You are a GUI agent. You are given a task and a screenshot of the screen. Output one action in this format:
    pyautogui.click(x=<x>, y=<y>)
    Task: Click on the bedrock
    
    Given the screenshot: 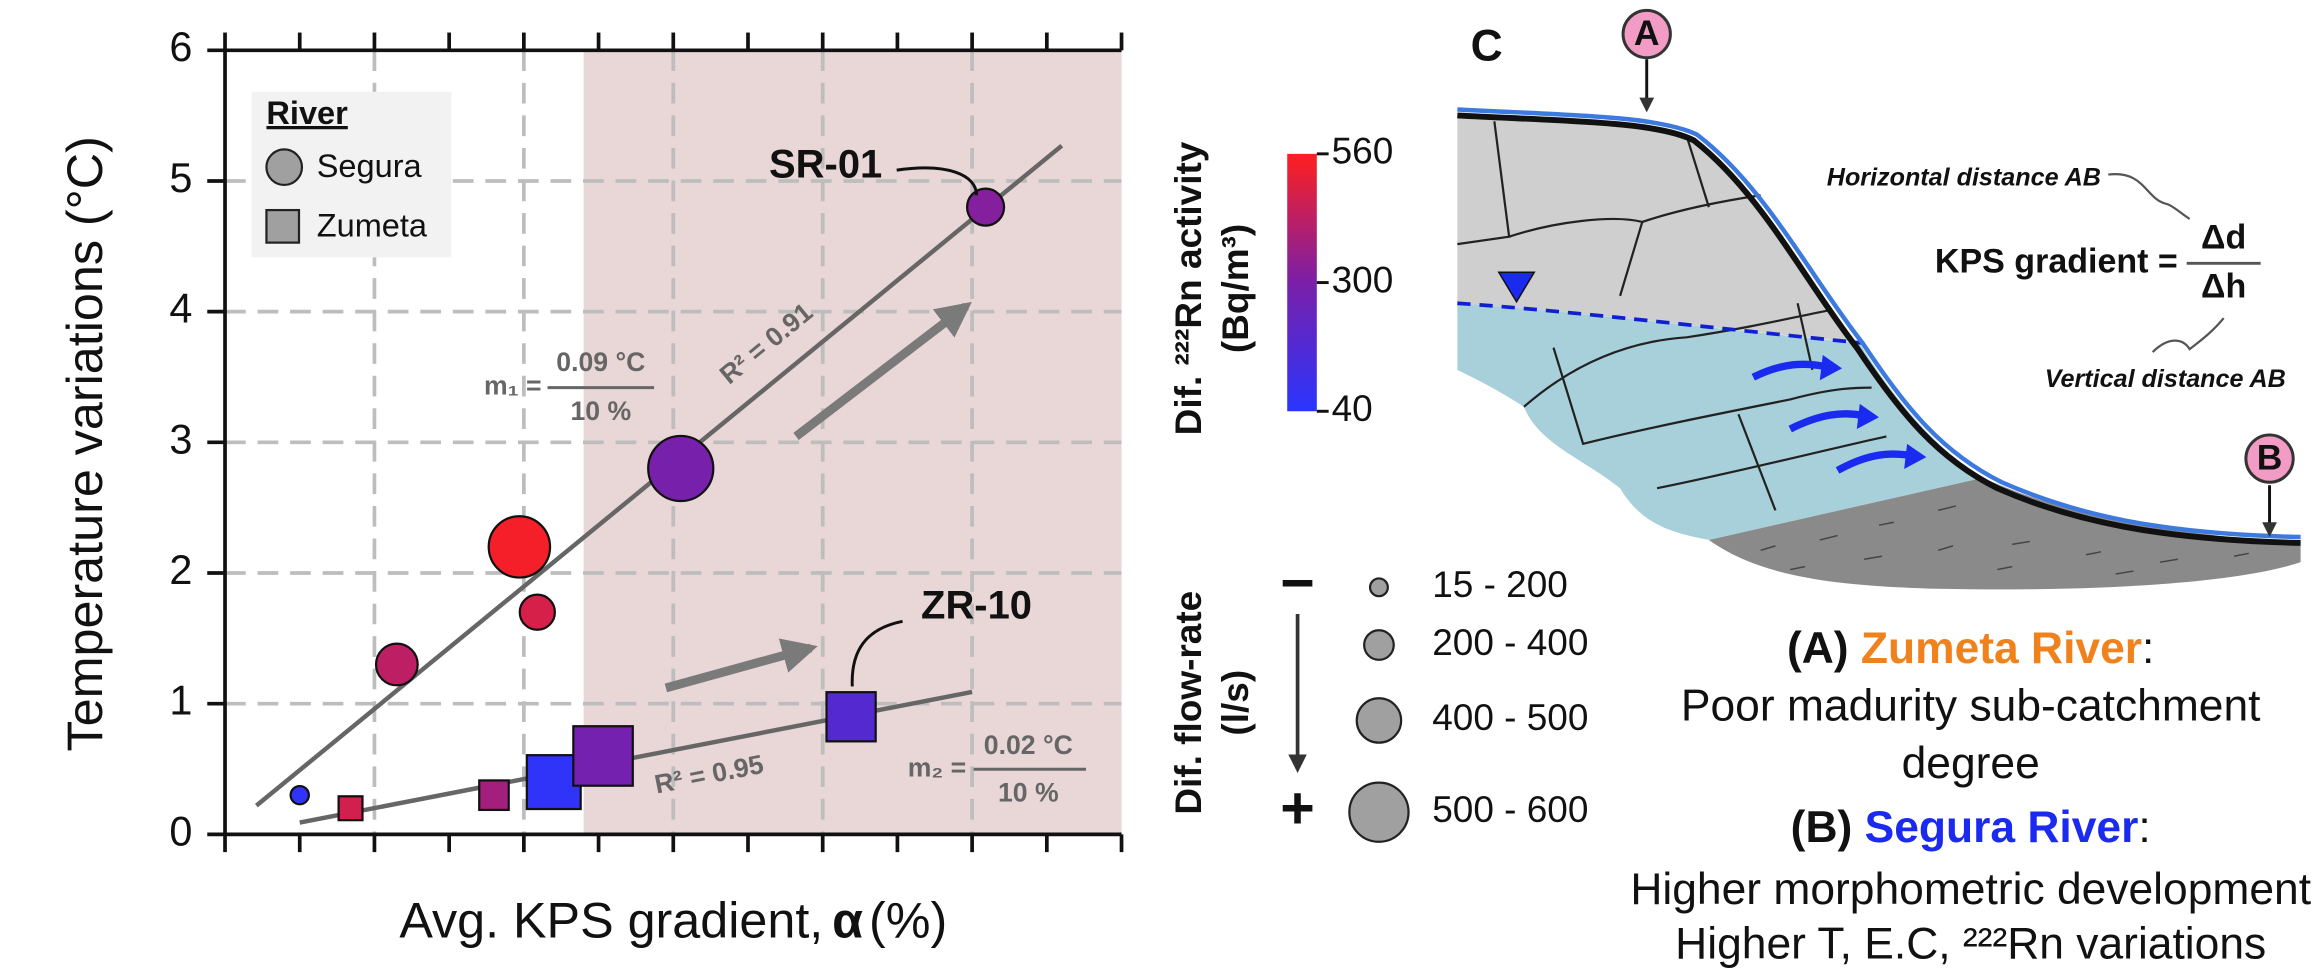 What is the action you would take?
    pyautogui.click(x=2004, y=533)
    